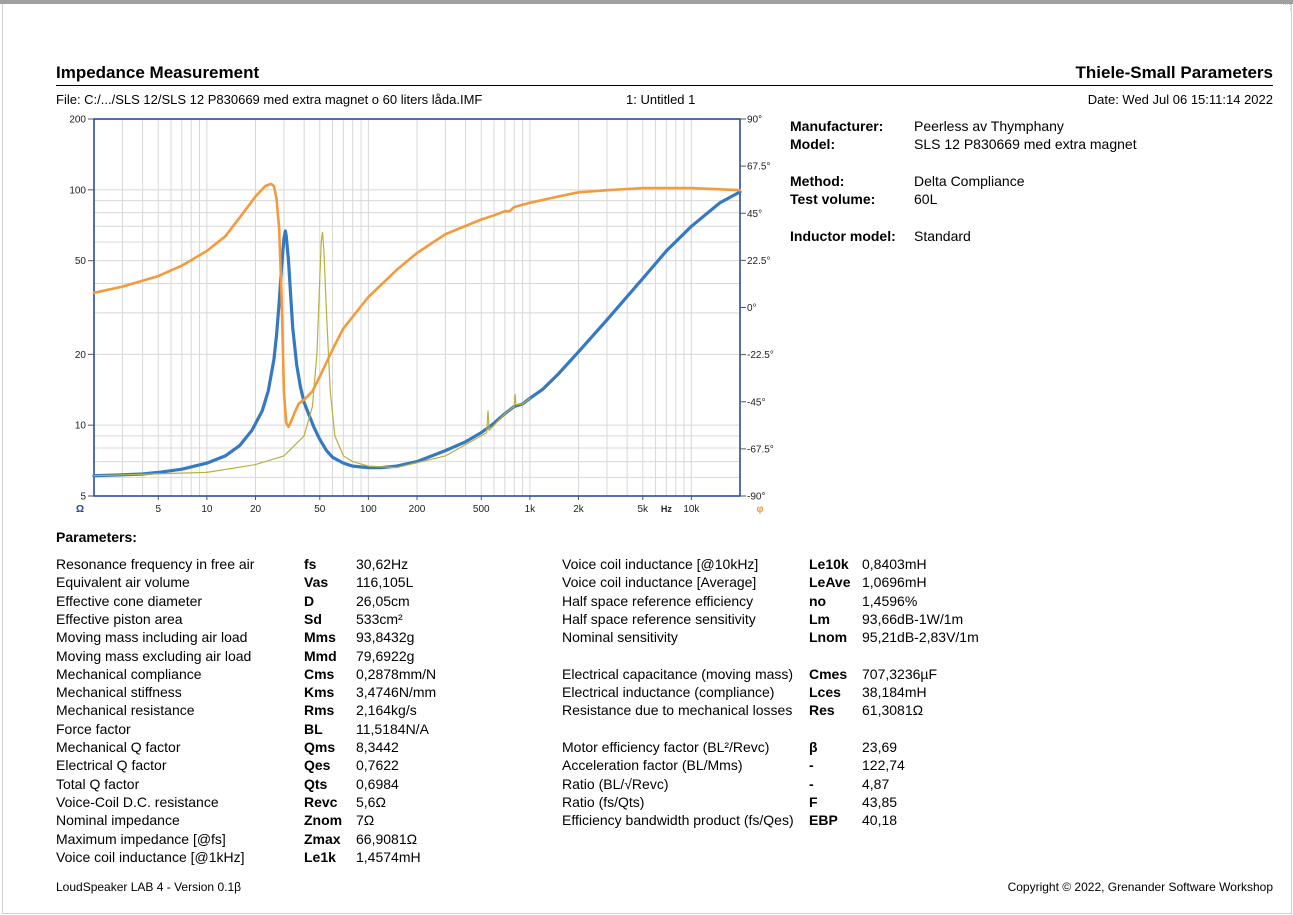  Describe the element at coordinates (920, 637) in the screenshot. I see `parameter-value: 95,21dB-2,83V/1m` at that location.